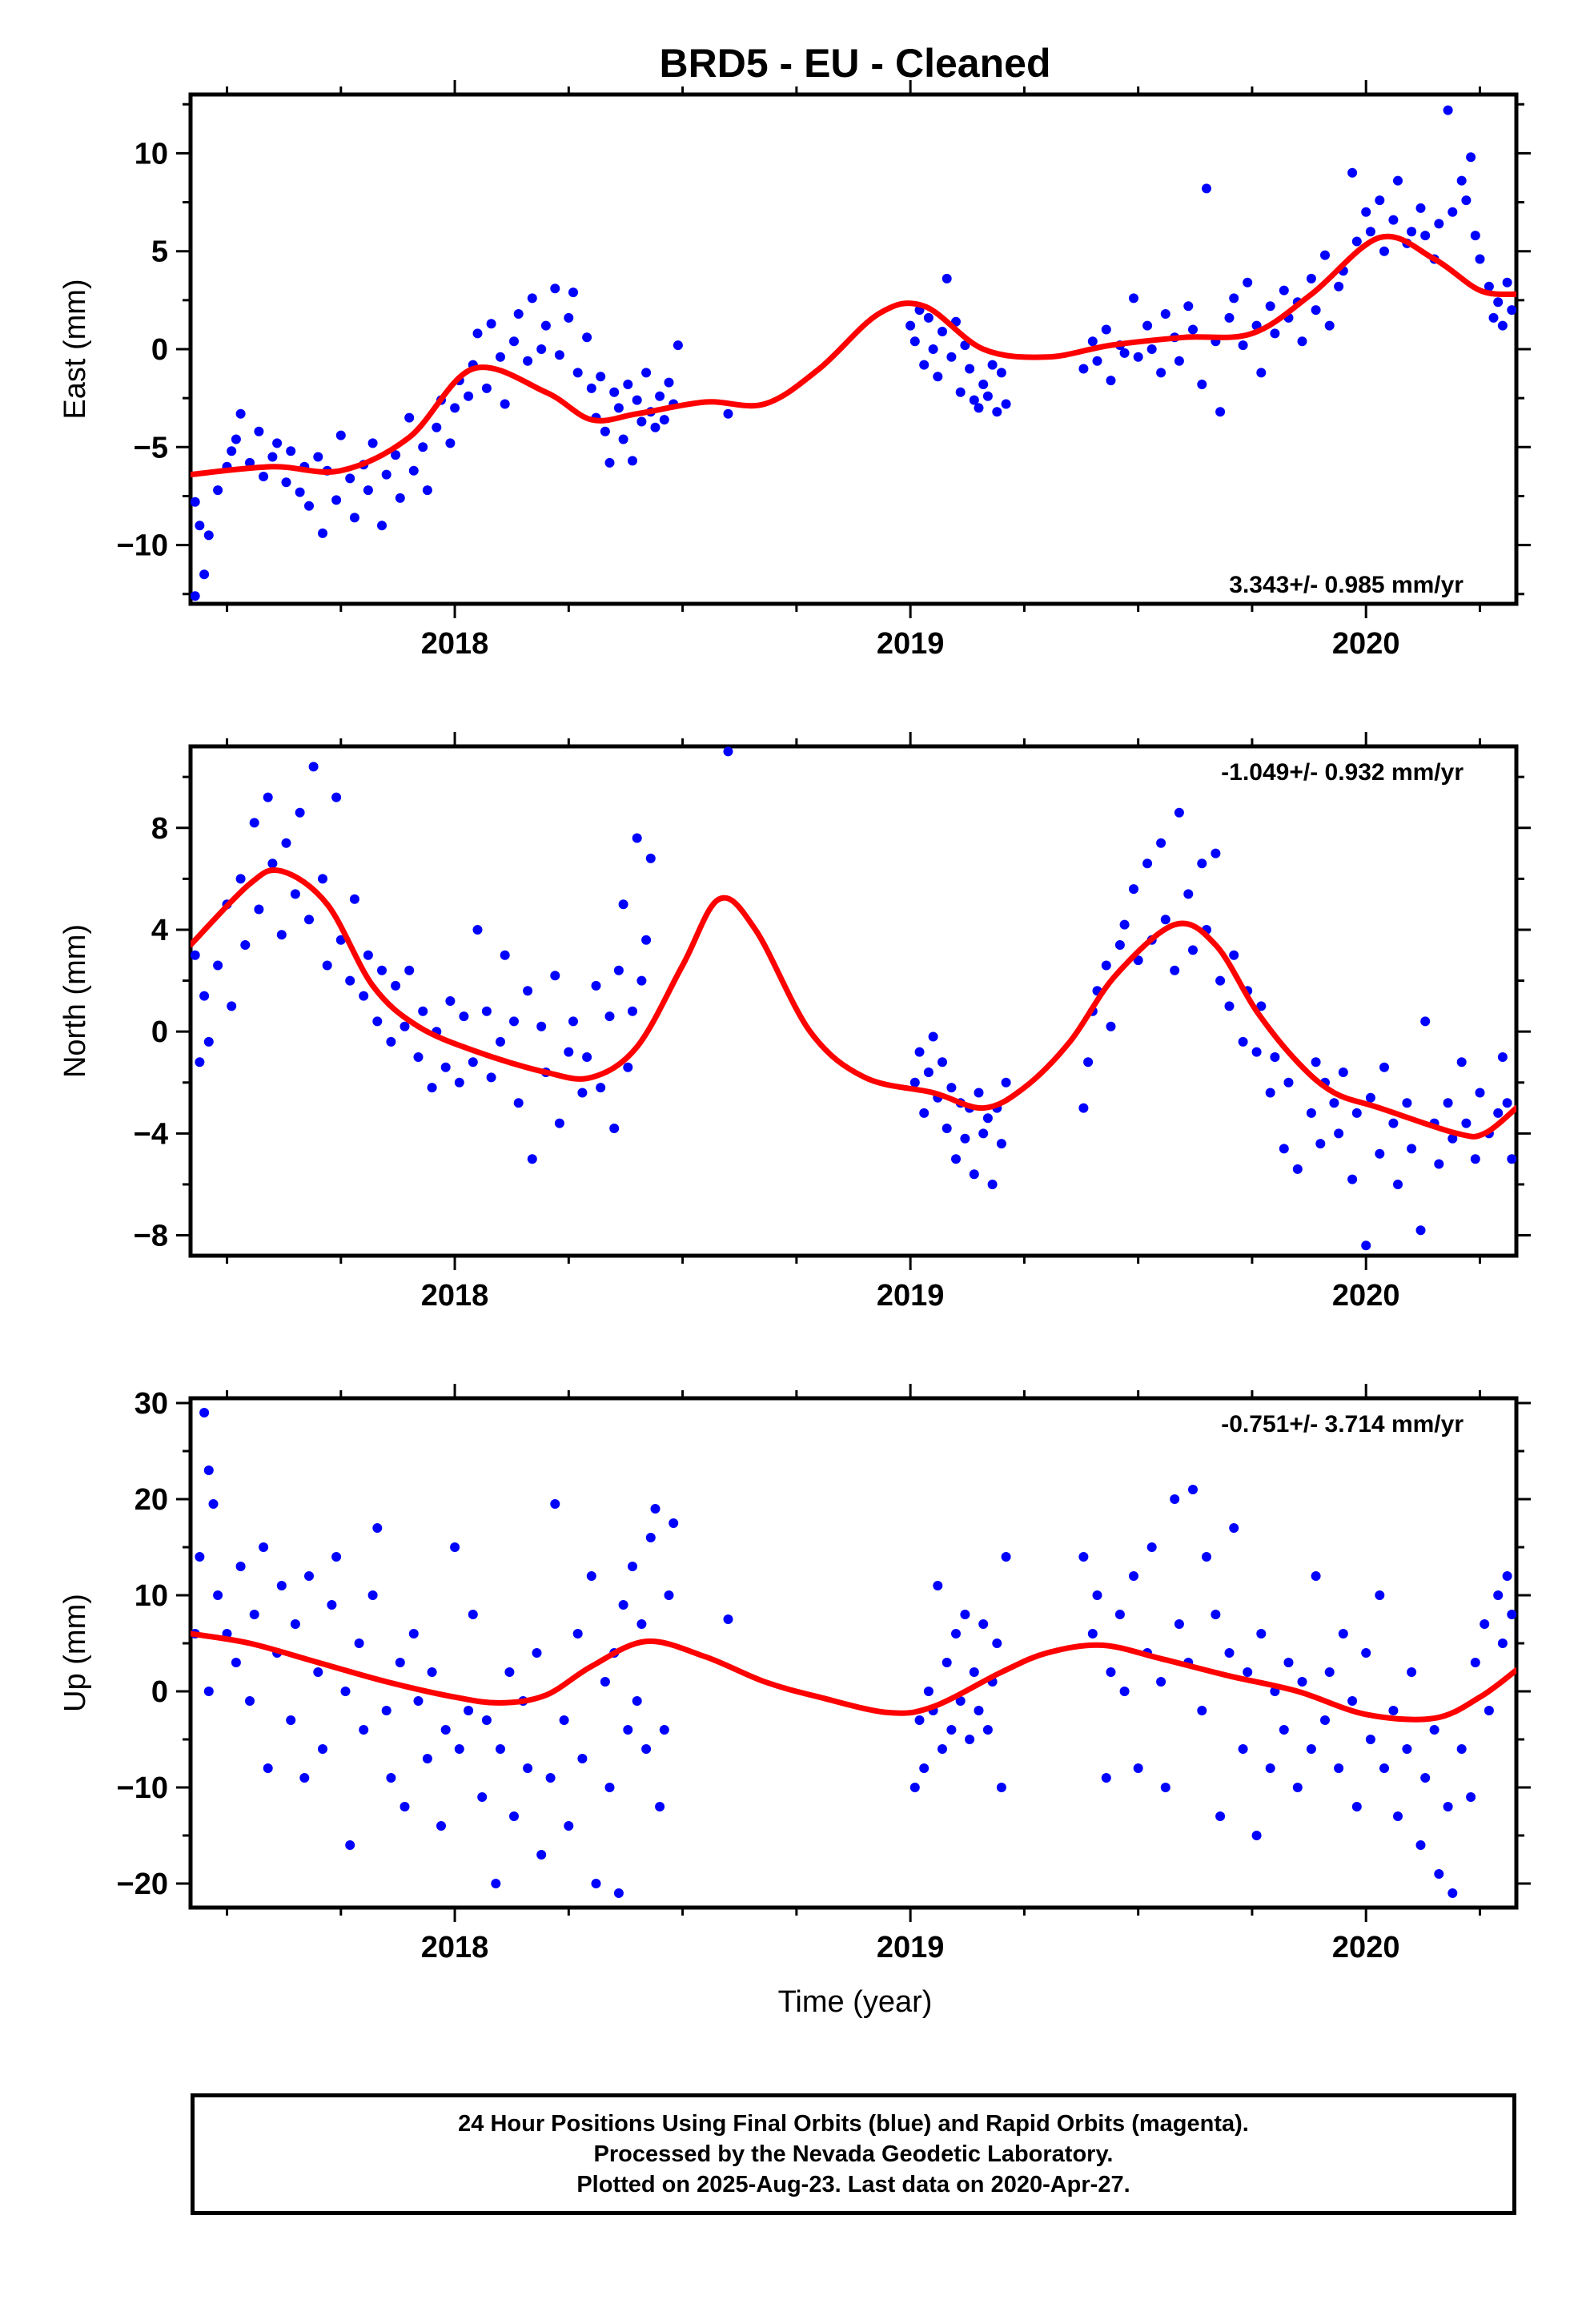 The image size is (1582, 2324). I want to click on y-tick-label: −10, so click(142, 546).